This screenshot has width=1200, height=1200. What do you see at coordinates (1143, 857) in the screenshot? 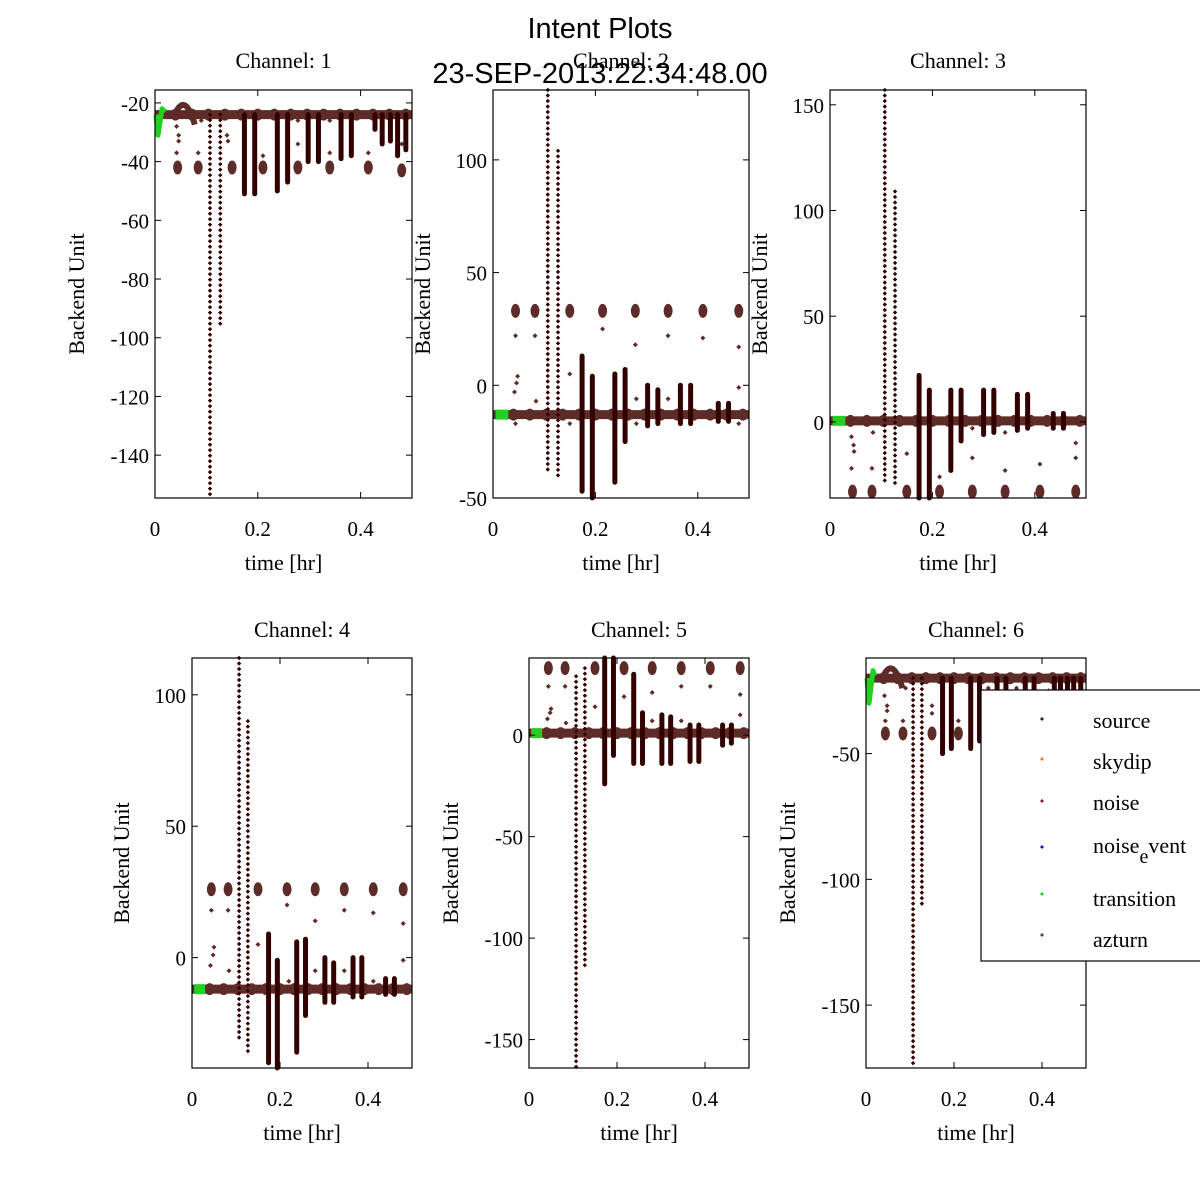
I see `legend-label-noise-event-sub: e` at bounding box center [1143, 857].